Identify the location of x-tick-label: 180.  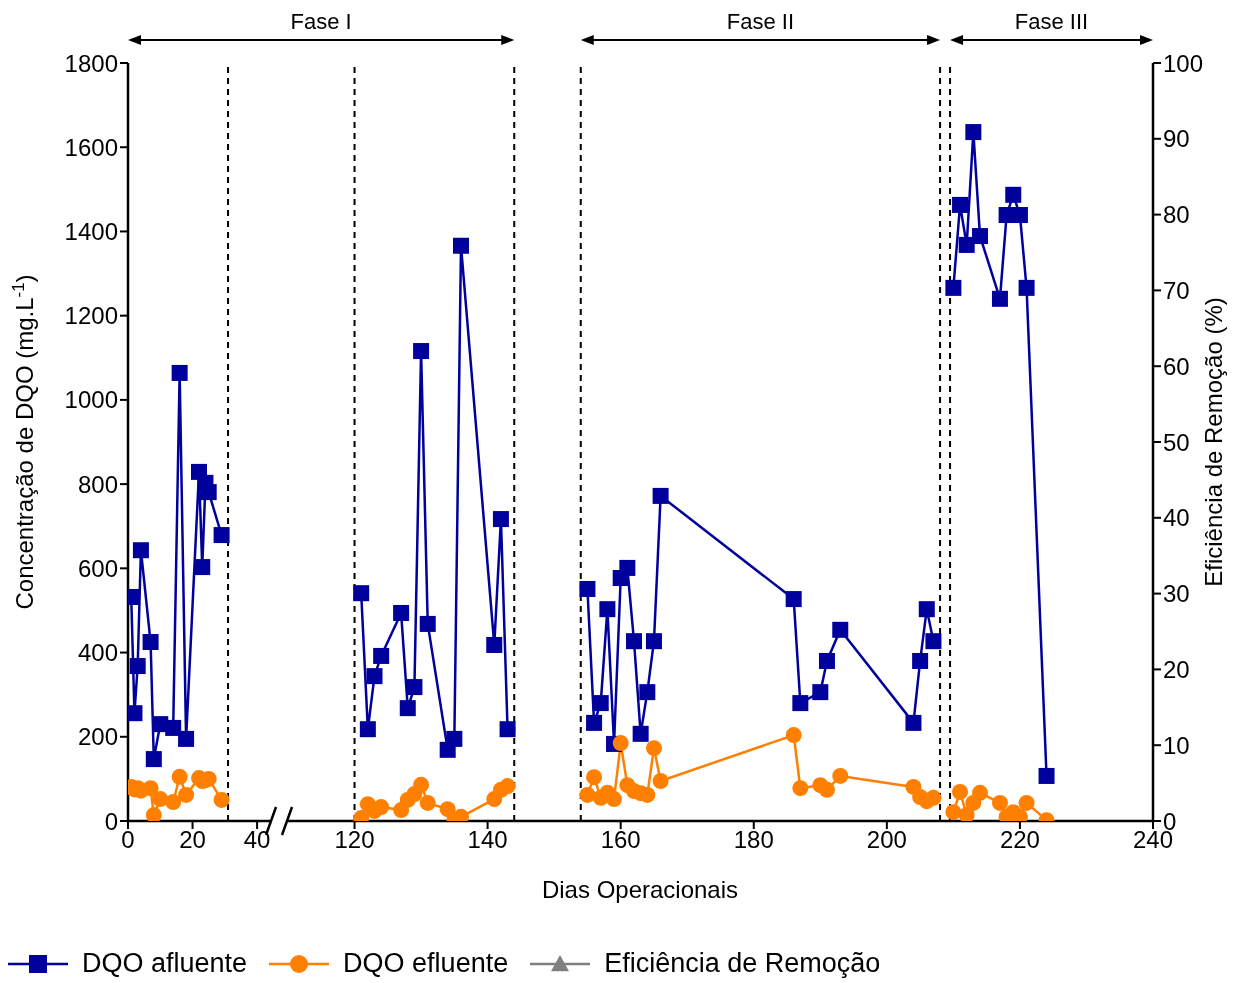
(753, 840).